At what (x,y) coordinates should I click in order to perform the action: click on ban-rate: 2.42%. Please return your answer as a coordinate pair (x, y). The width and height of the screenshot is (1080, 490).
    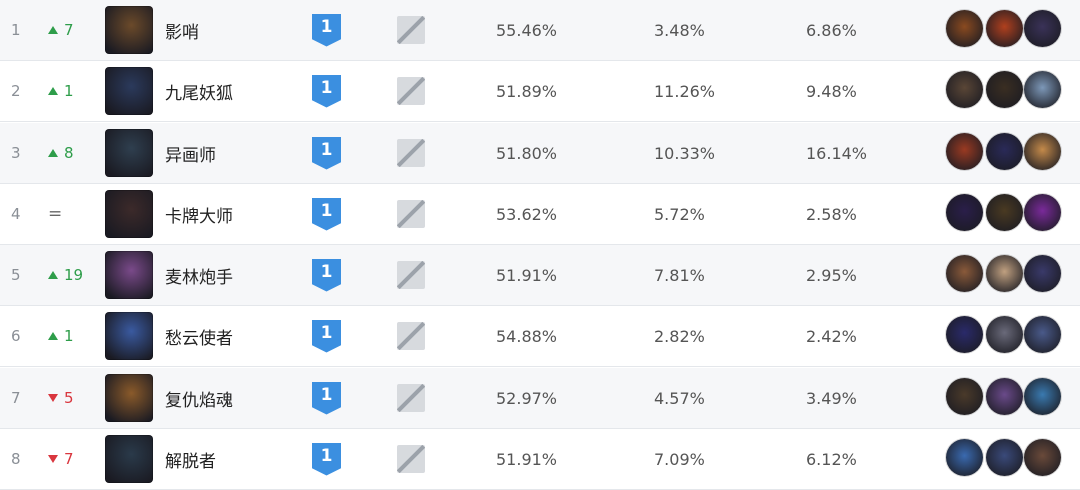
    Looking at the image, I should click on (831, 336).